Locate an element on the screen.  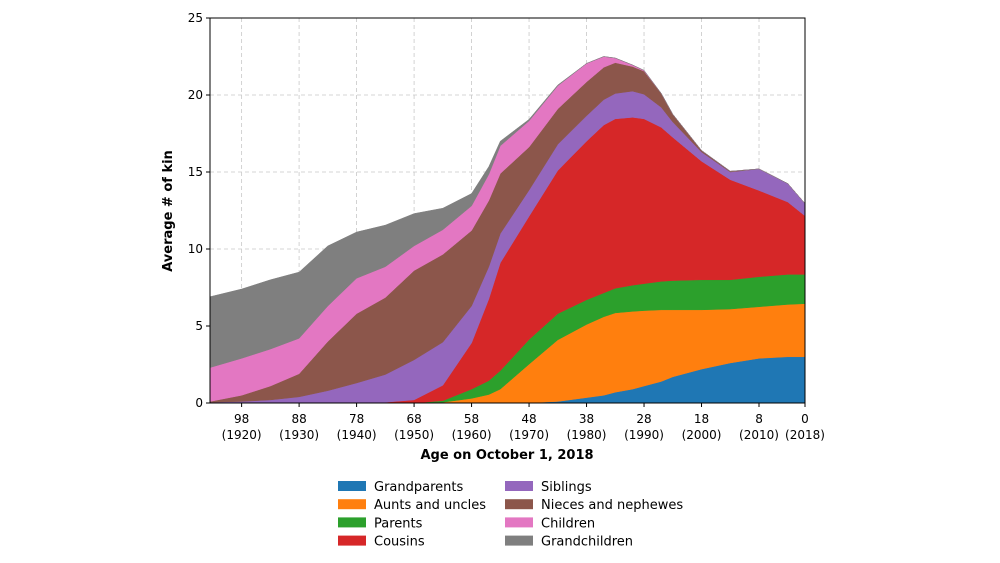
legend-label-children: Children is located at coordinates (568, 523).